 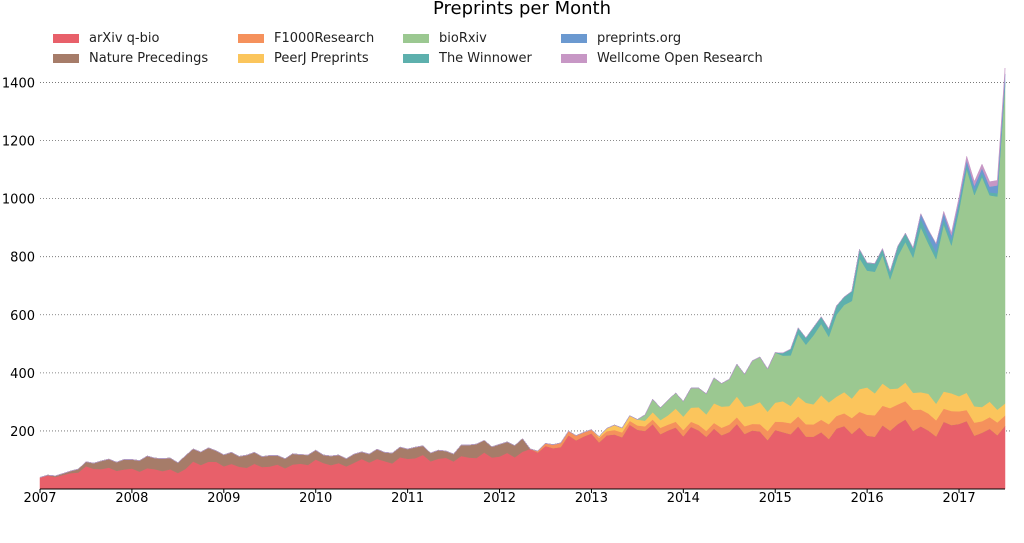 I want to click on legend-label: arXiv q-bio, so click(x=124, y=38).